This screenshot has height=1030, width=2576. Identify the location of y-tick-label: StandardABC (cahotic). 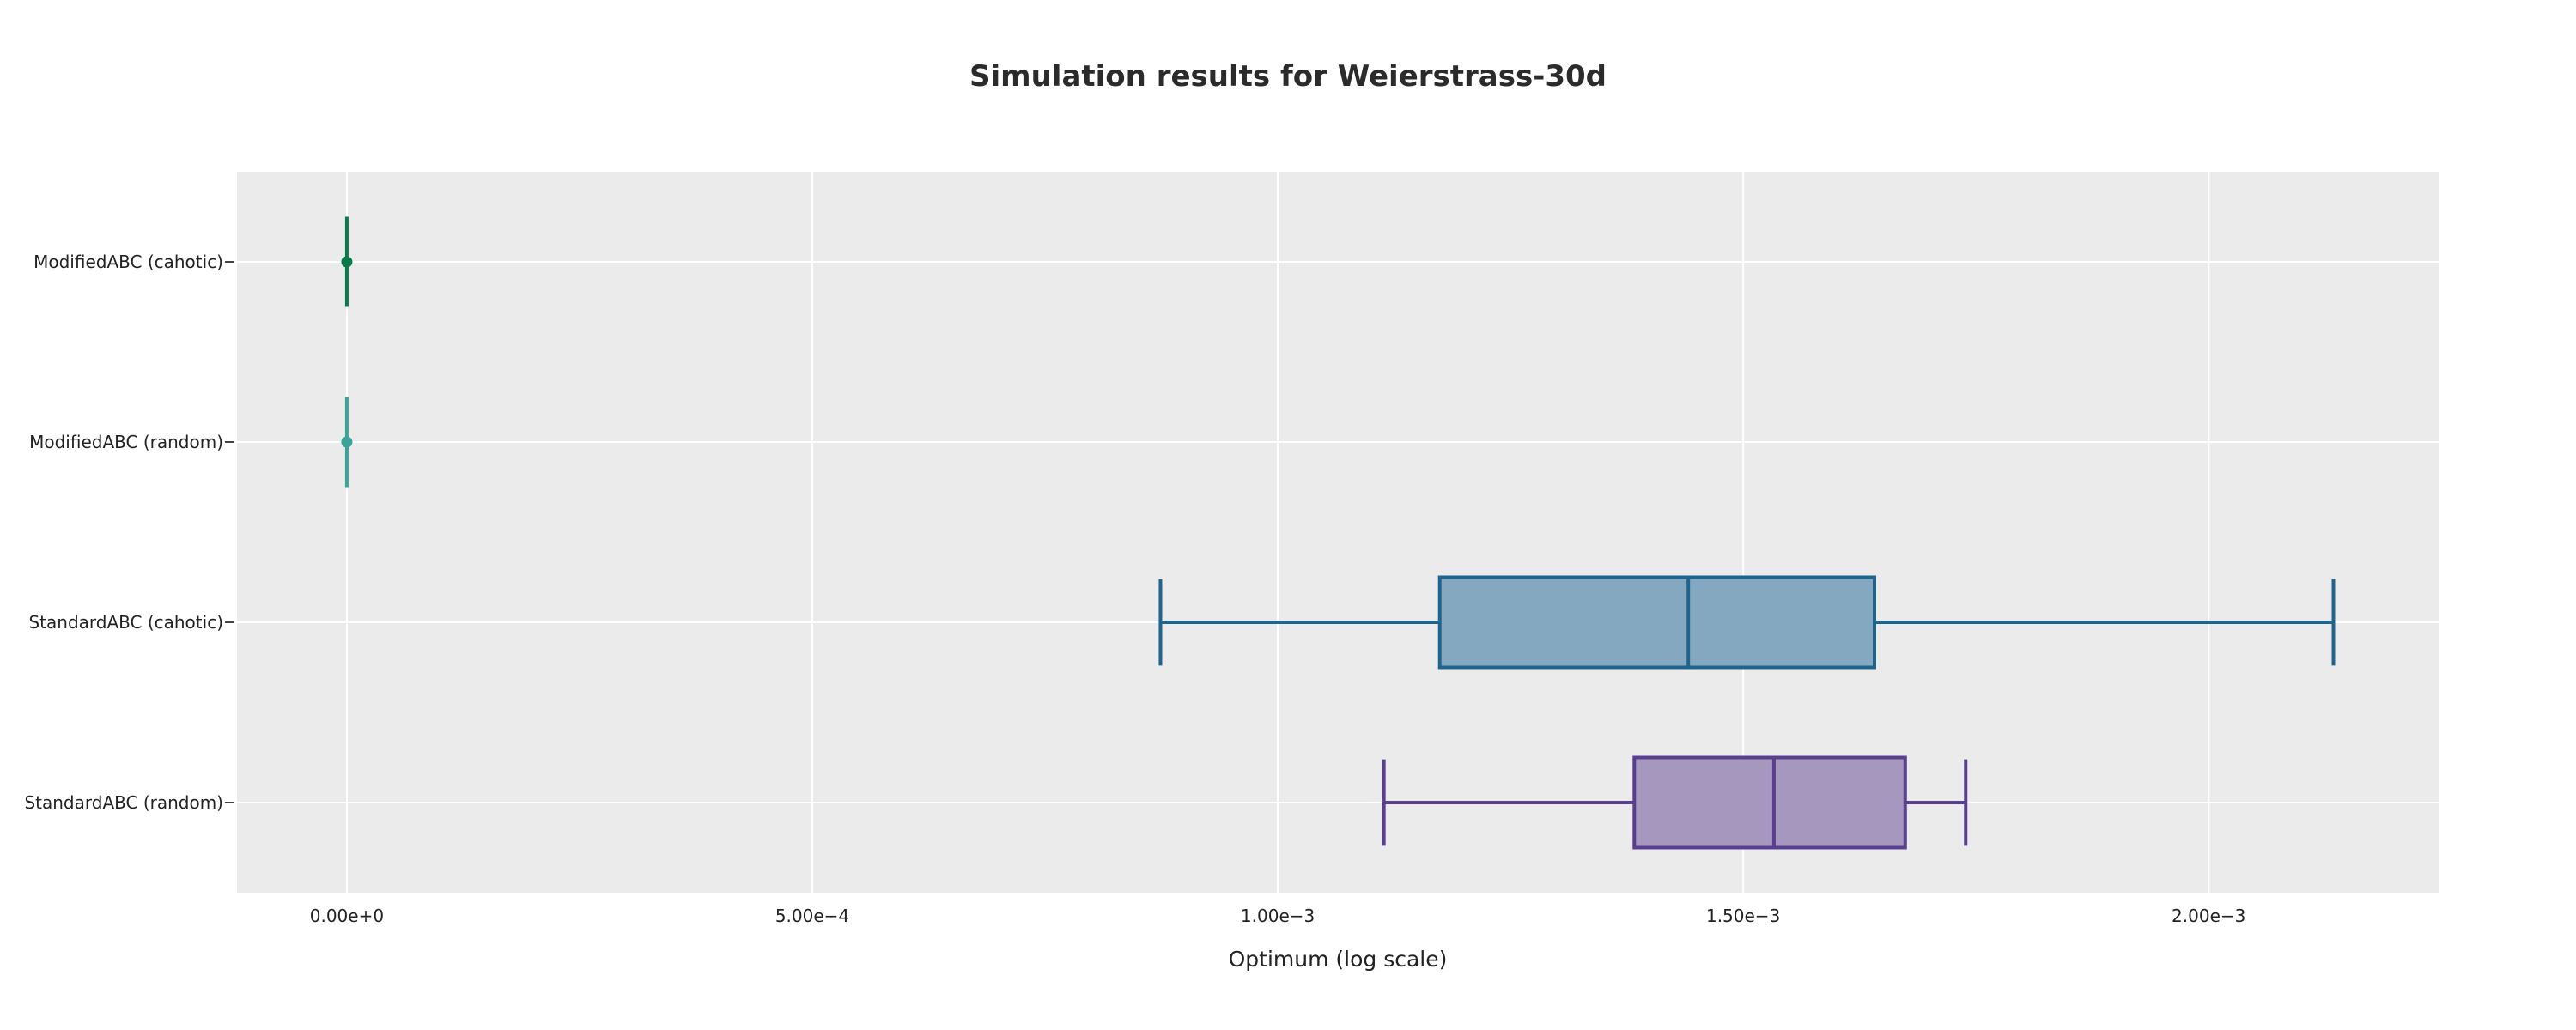
(126, 622).